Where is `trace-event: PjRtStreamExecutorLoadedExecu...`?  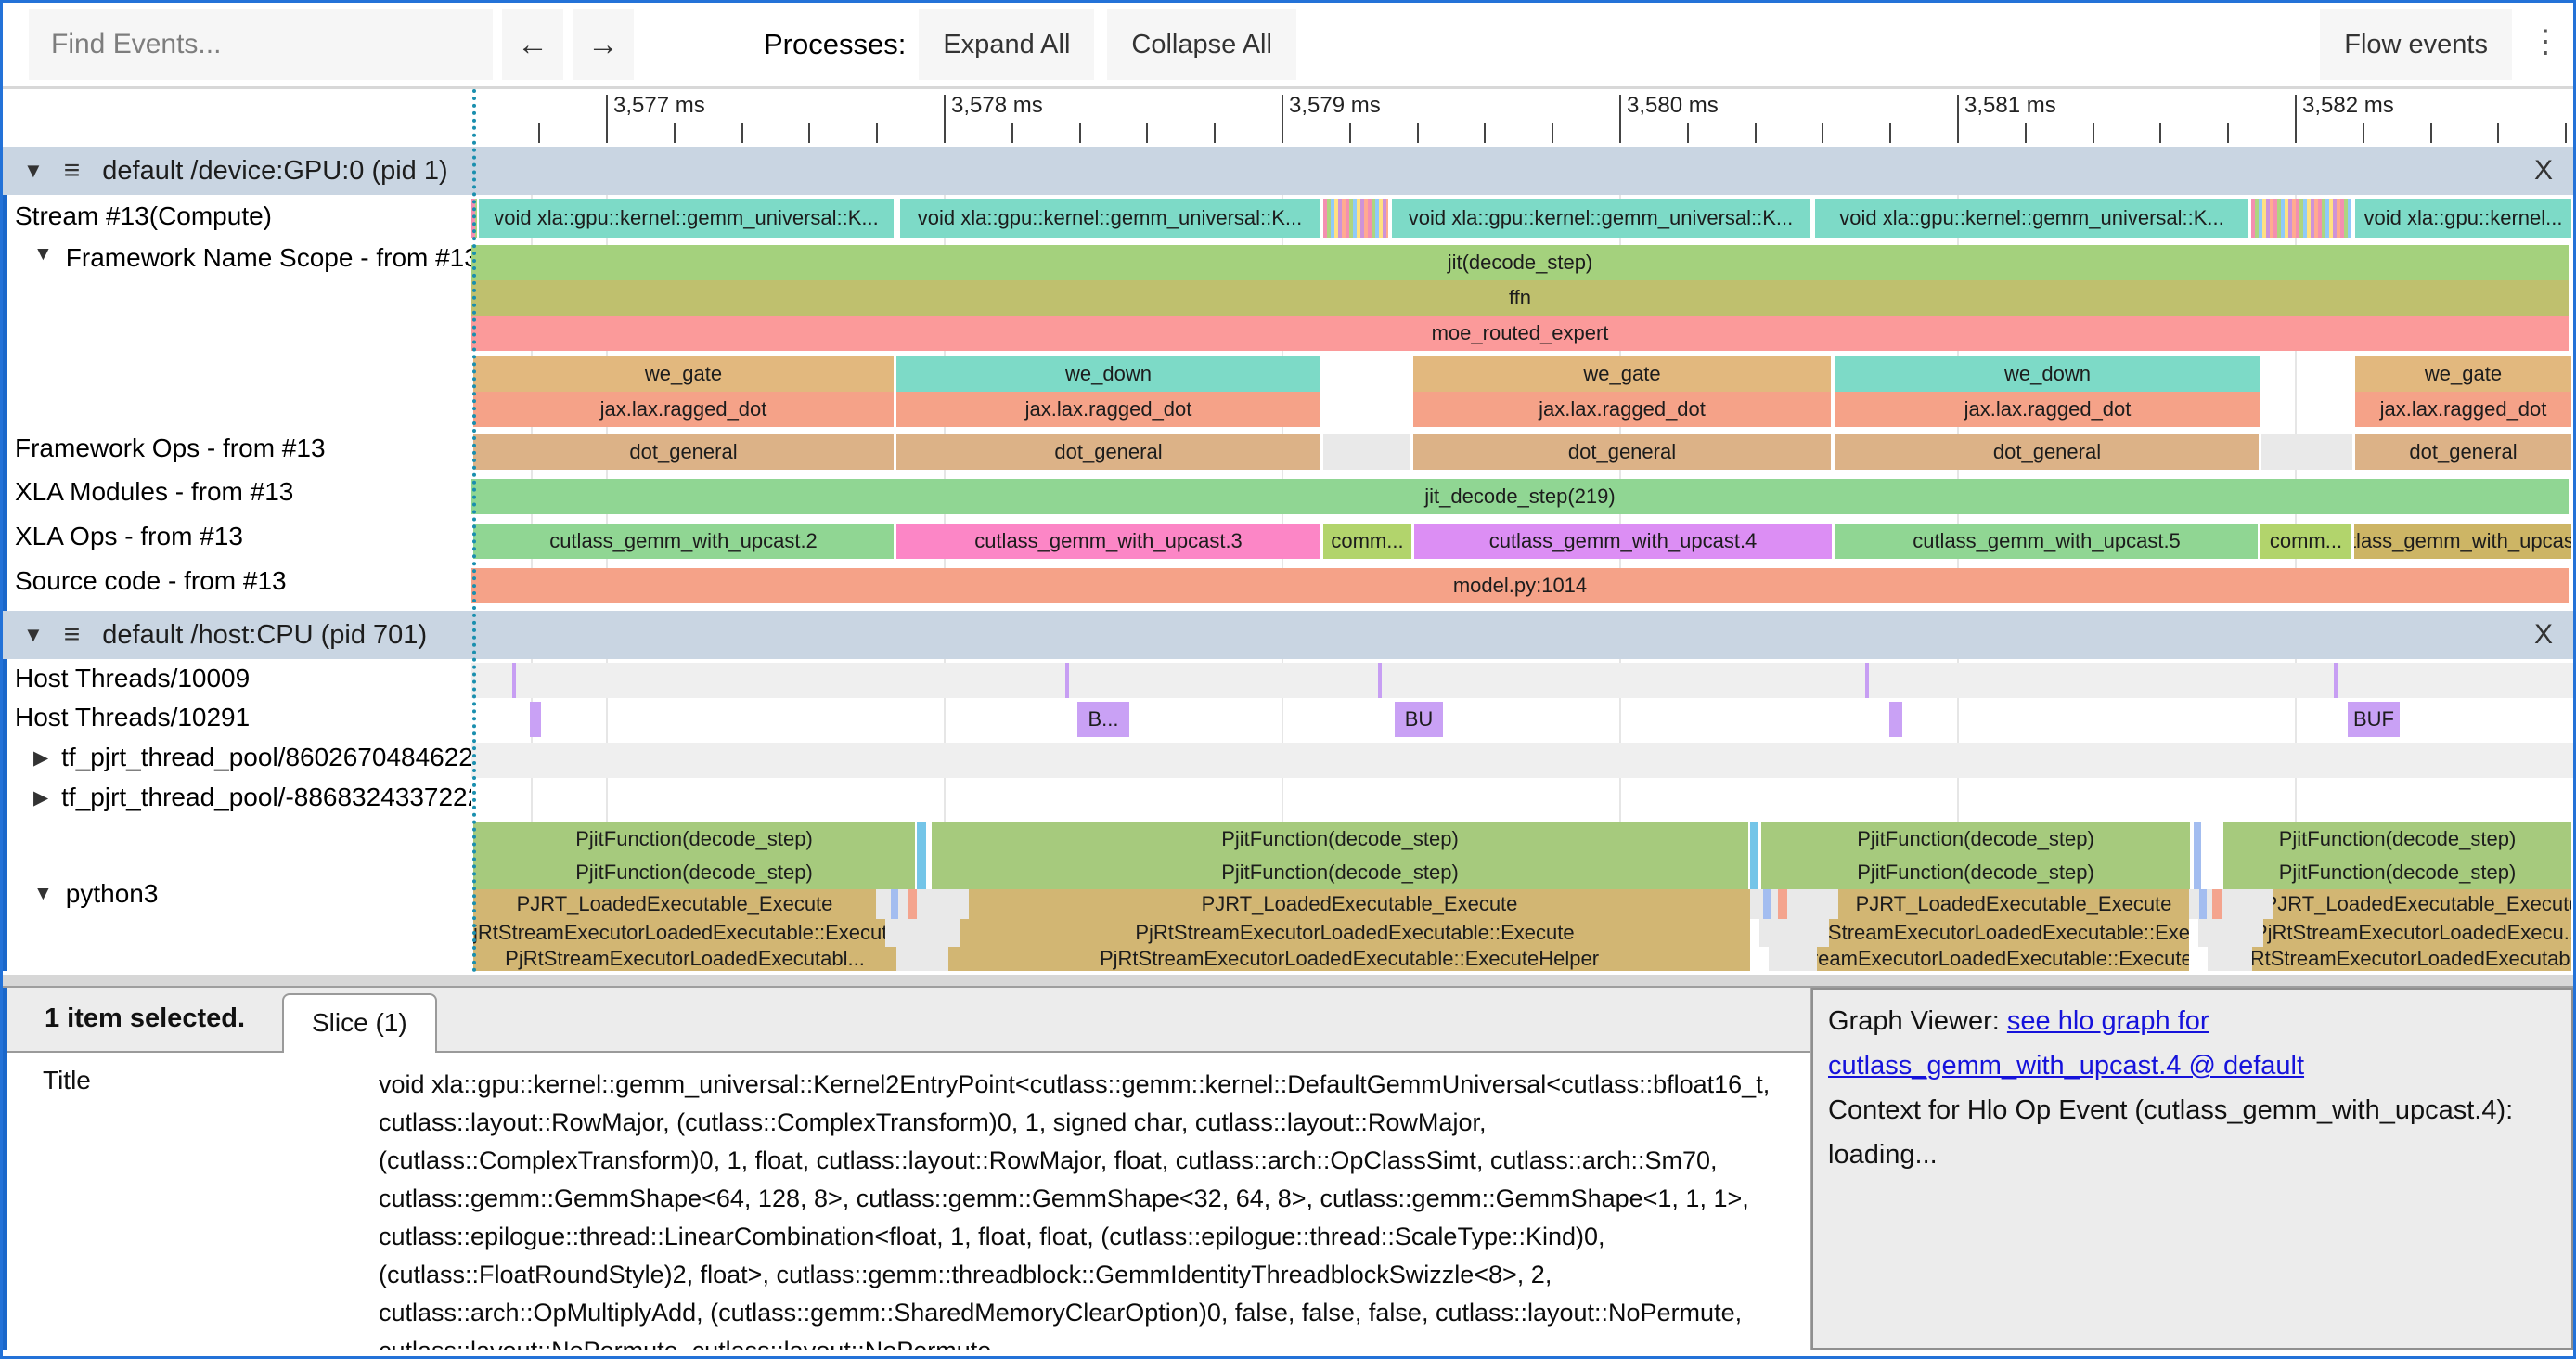
trace-event: PjRtStreamExecutorLoadedExecu... is located at coordinates (2417, 933).